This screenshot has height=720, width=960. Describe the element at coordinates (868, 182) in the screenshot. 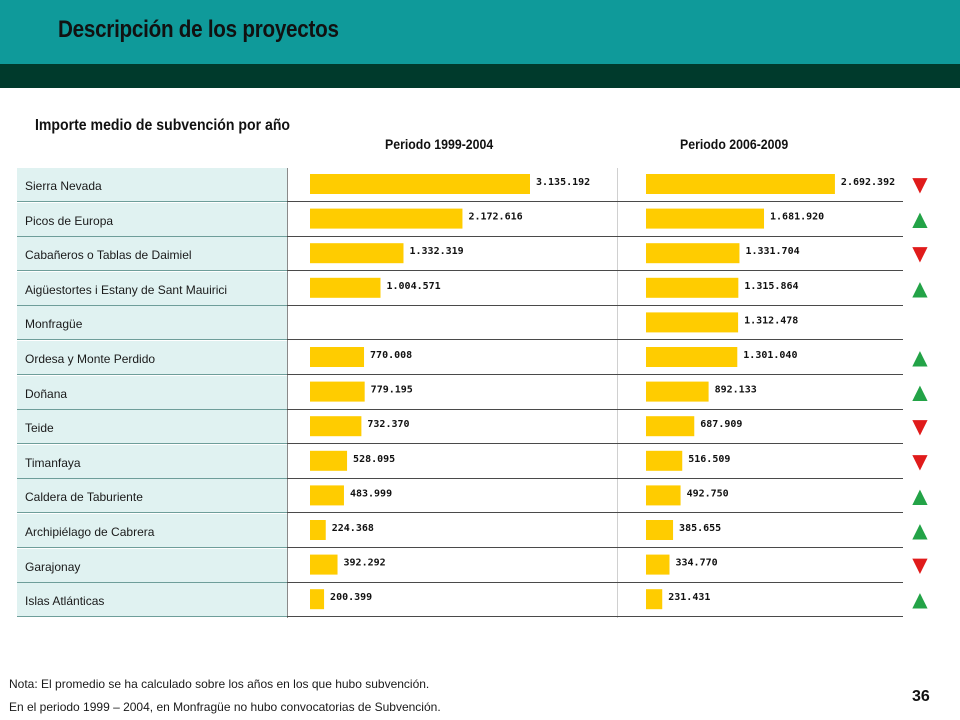

I see `bar-value-label: 2.692.392` at that location.